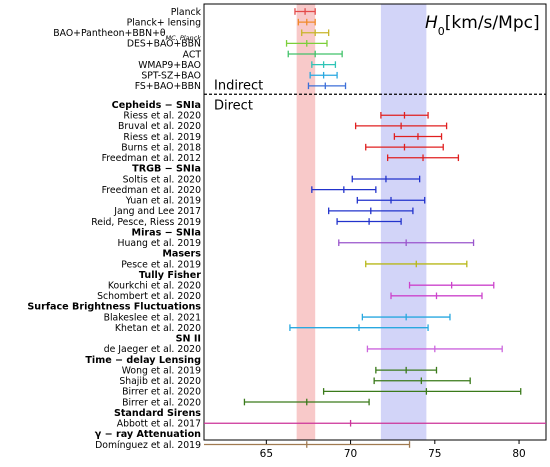 This screenshot has height=467, width=550. What do you see at coordinates (146, 222) in the screenshot?
I see `row-label: Reid, Pesce, Riess 2019` at bounding box center [146, 222].